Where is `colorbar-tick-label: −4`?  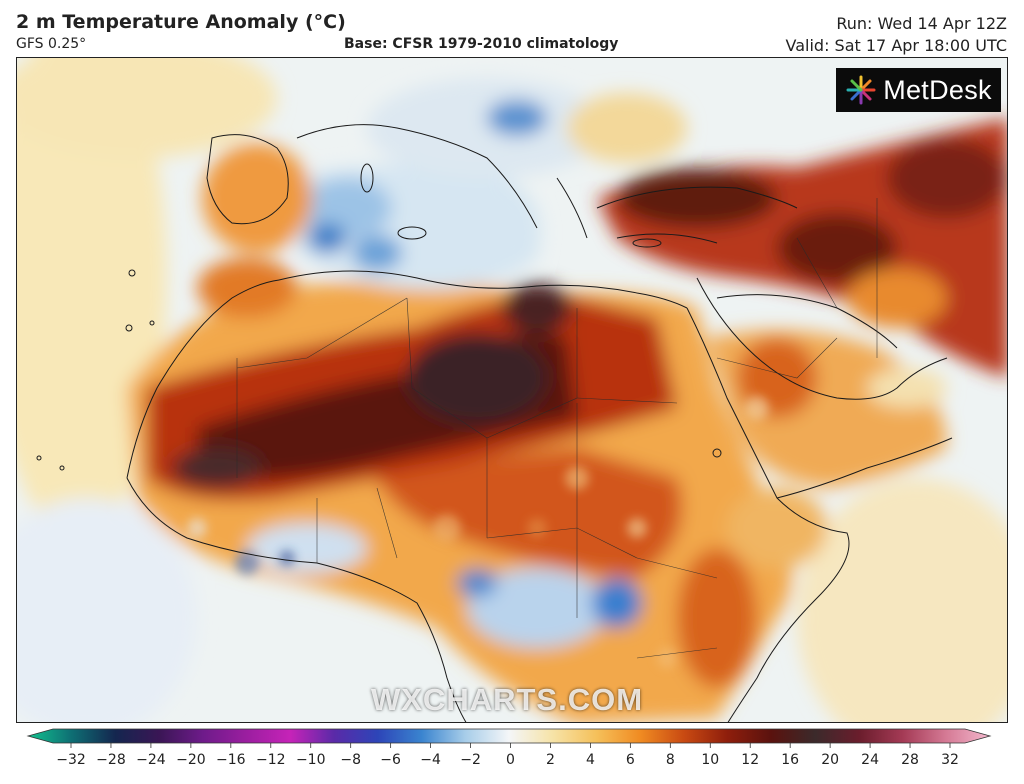 colorbar-tick-label: −4 is located at coordinates (430, 760).